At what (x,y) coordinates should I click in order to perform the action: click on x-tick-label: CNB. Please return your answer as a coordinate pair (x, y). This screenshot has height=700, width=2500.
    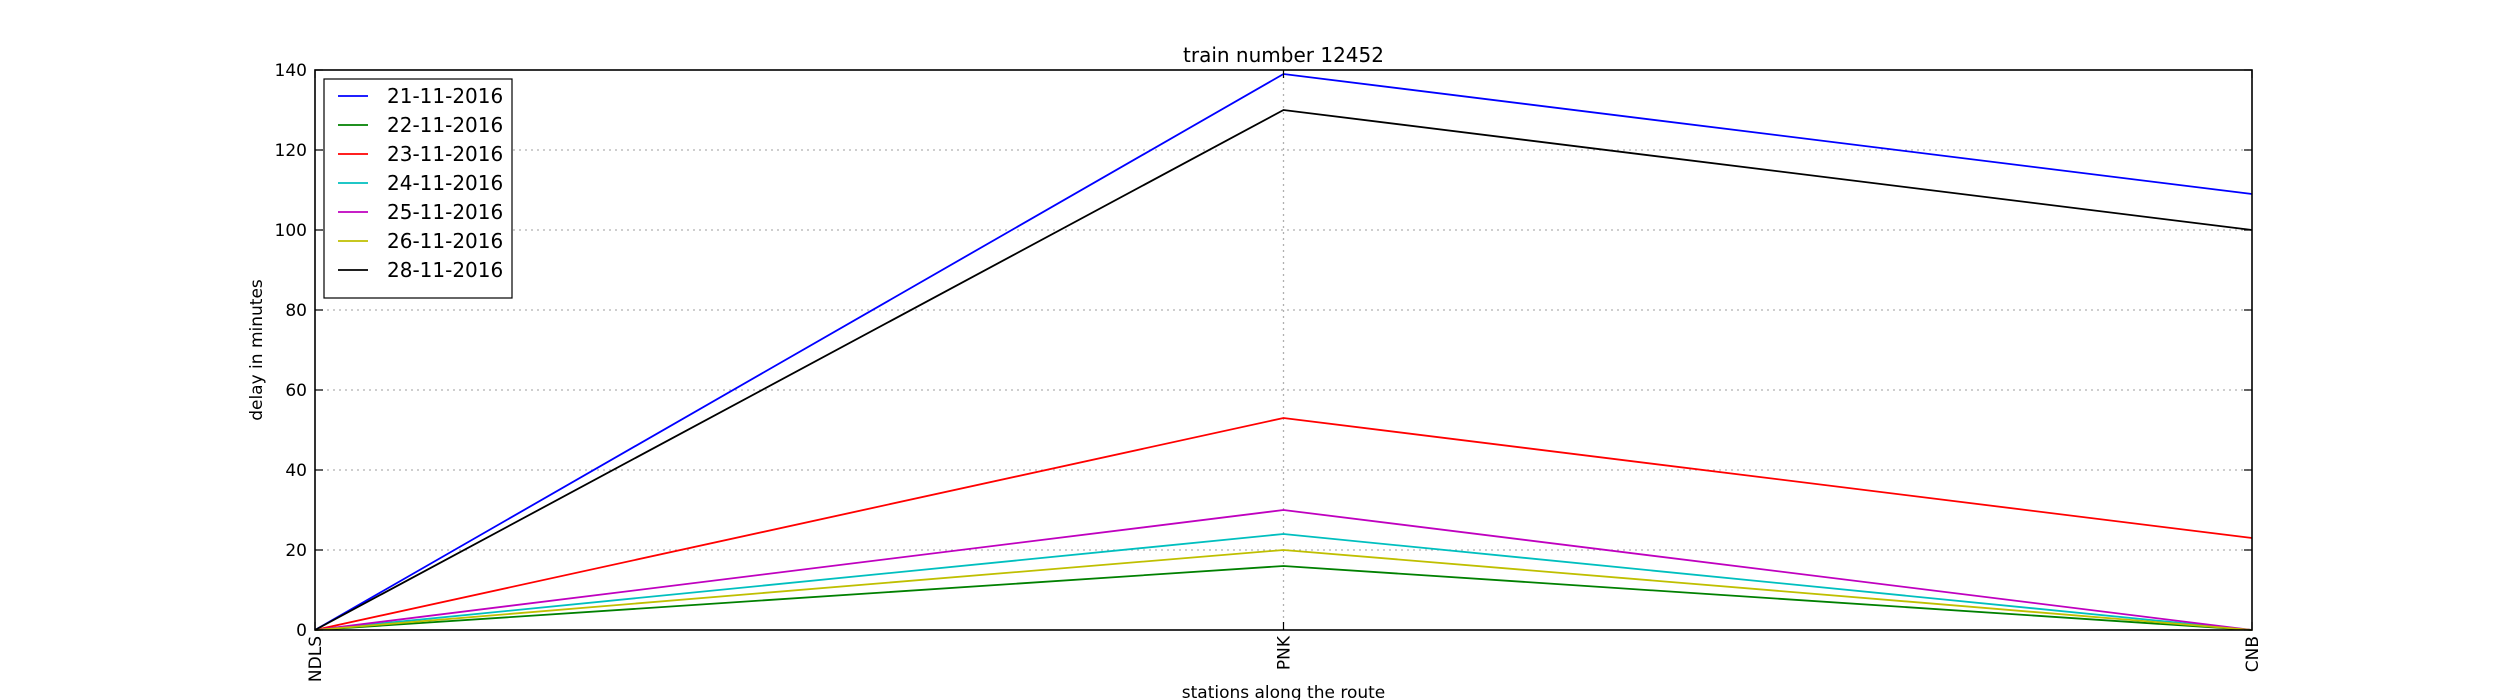
    Looking at the image, I should click on (2253, 654).